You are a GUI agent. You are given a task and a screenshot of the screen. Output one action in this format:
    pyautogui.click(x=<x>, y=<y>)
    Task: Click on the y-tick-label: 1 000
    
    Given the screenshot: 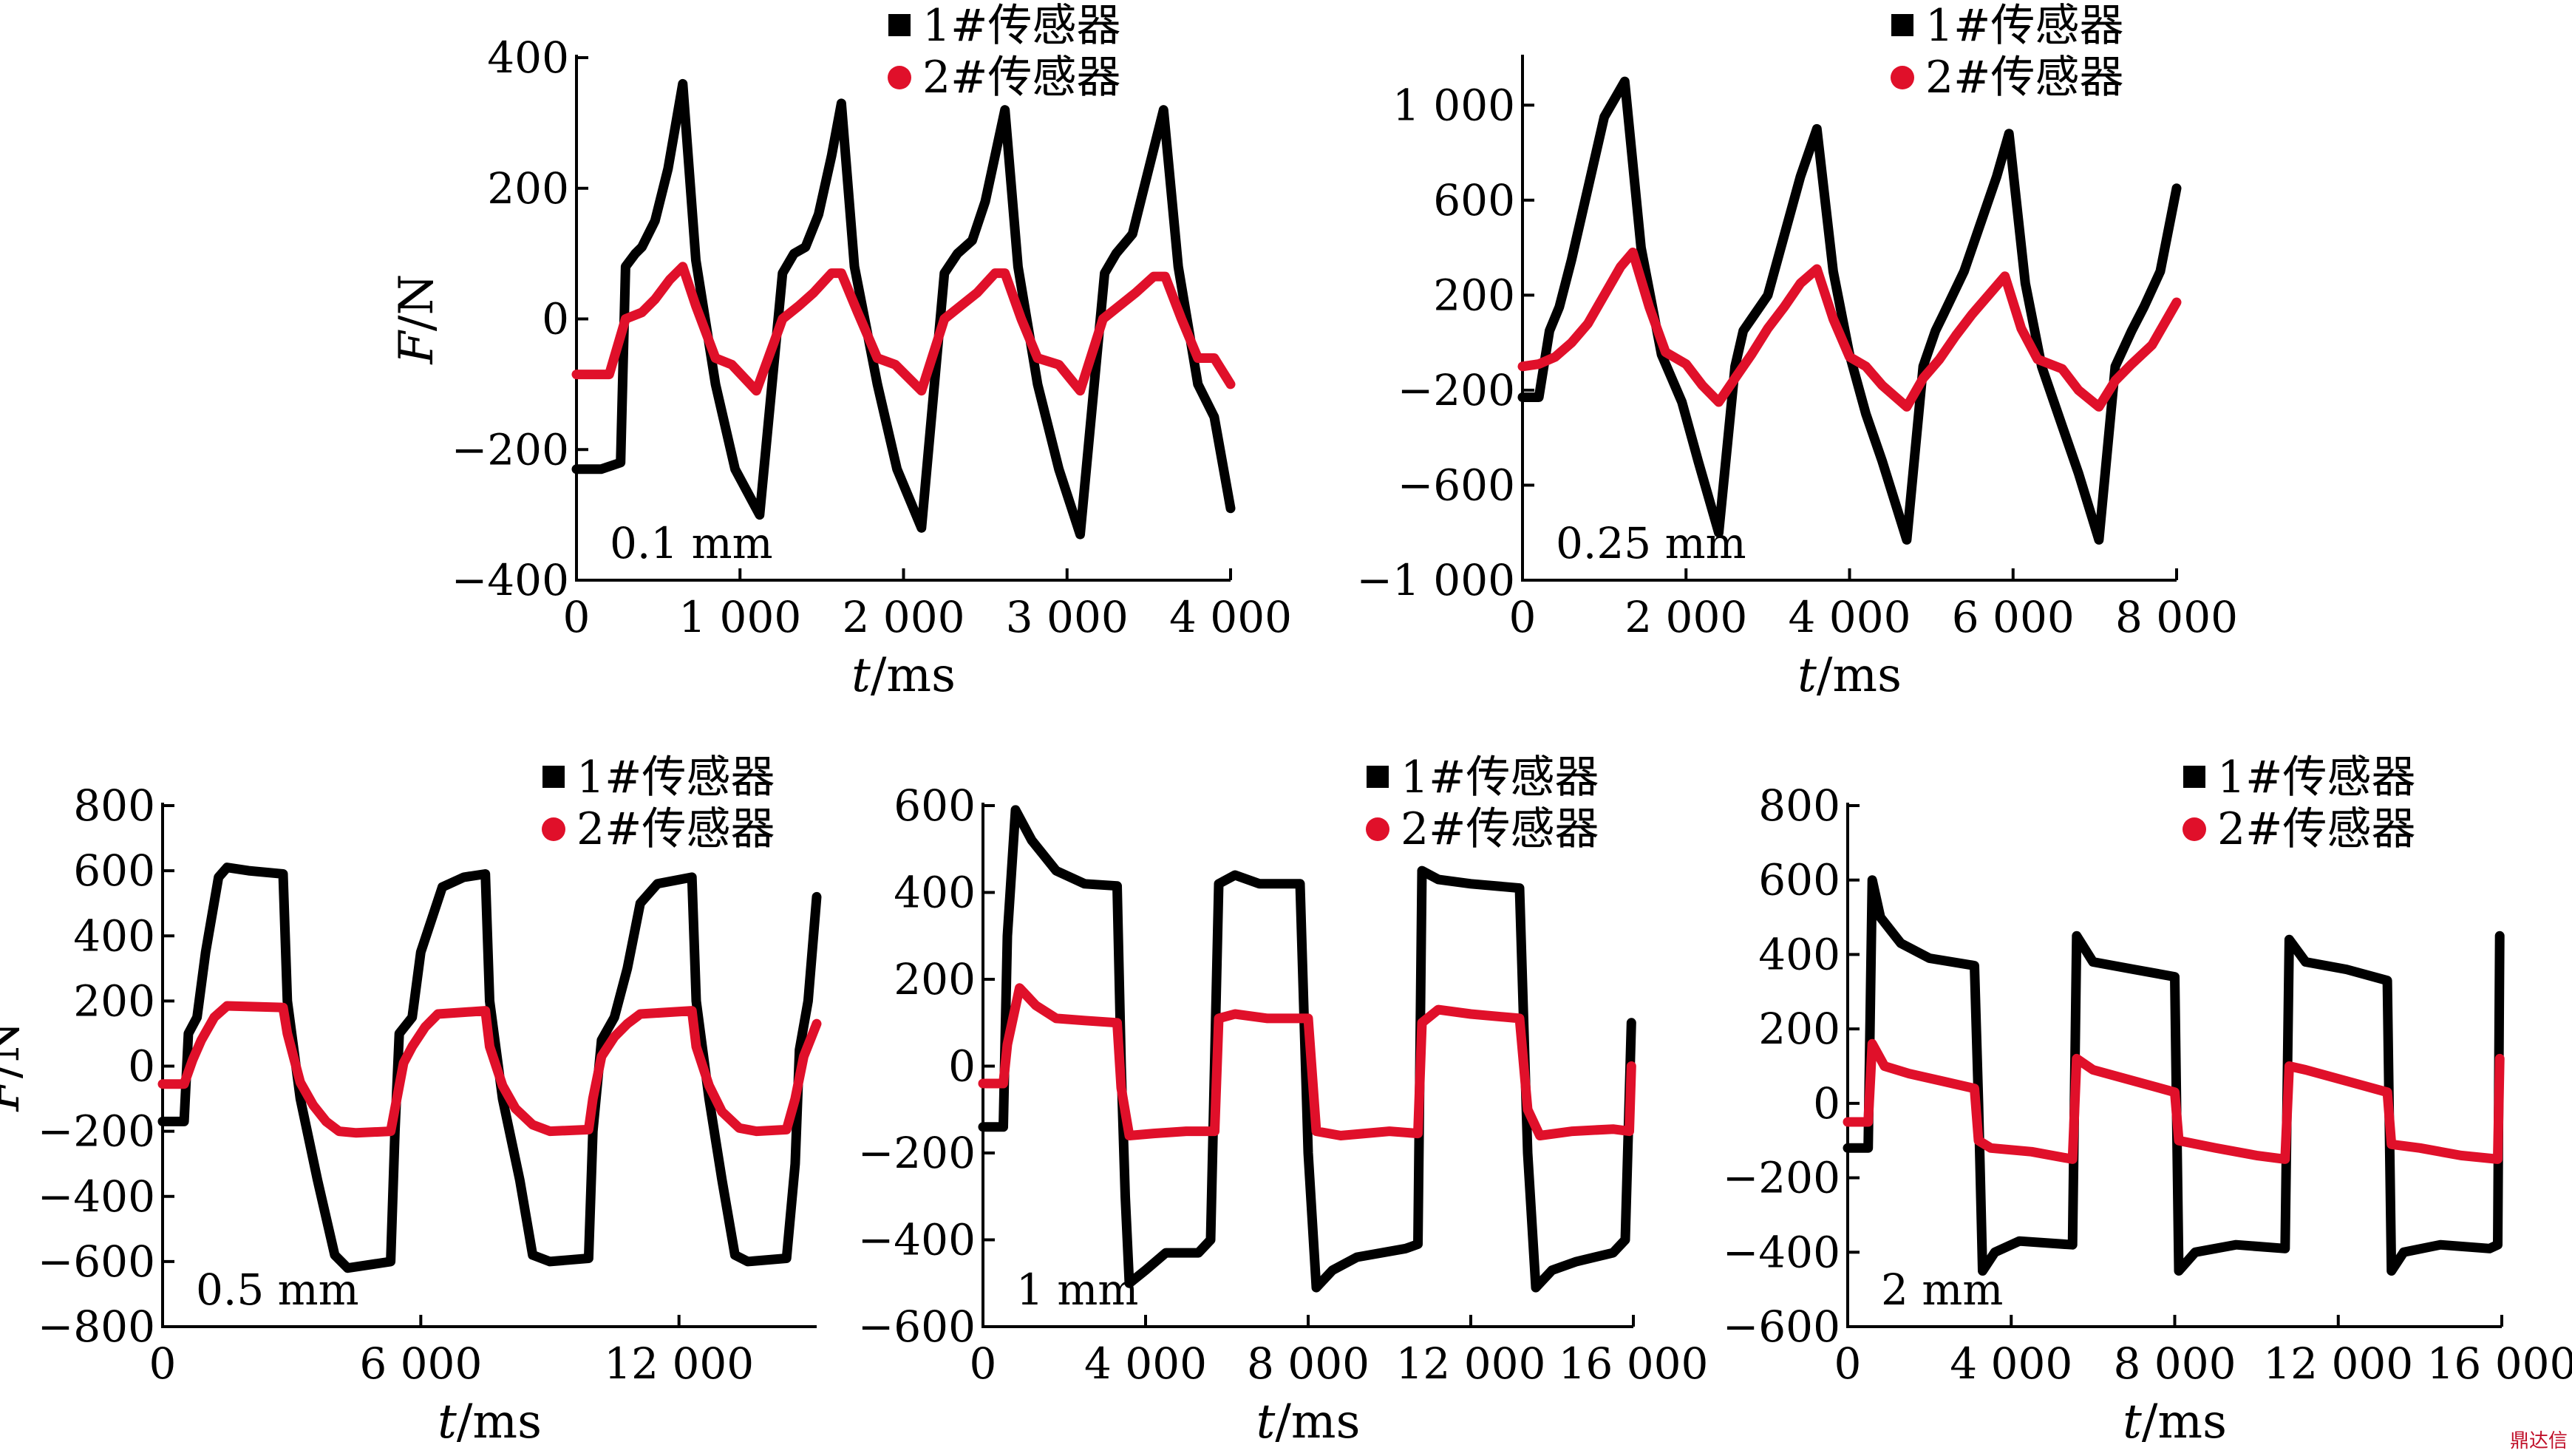 What is the action you would take?
    pyautogui.click(x=1453, y=105)
    